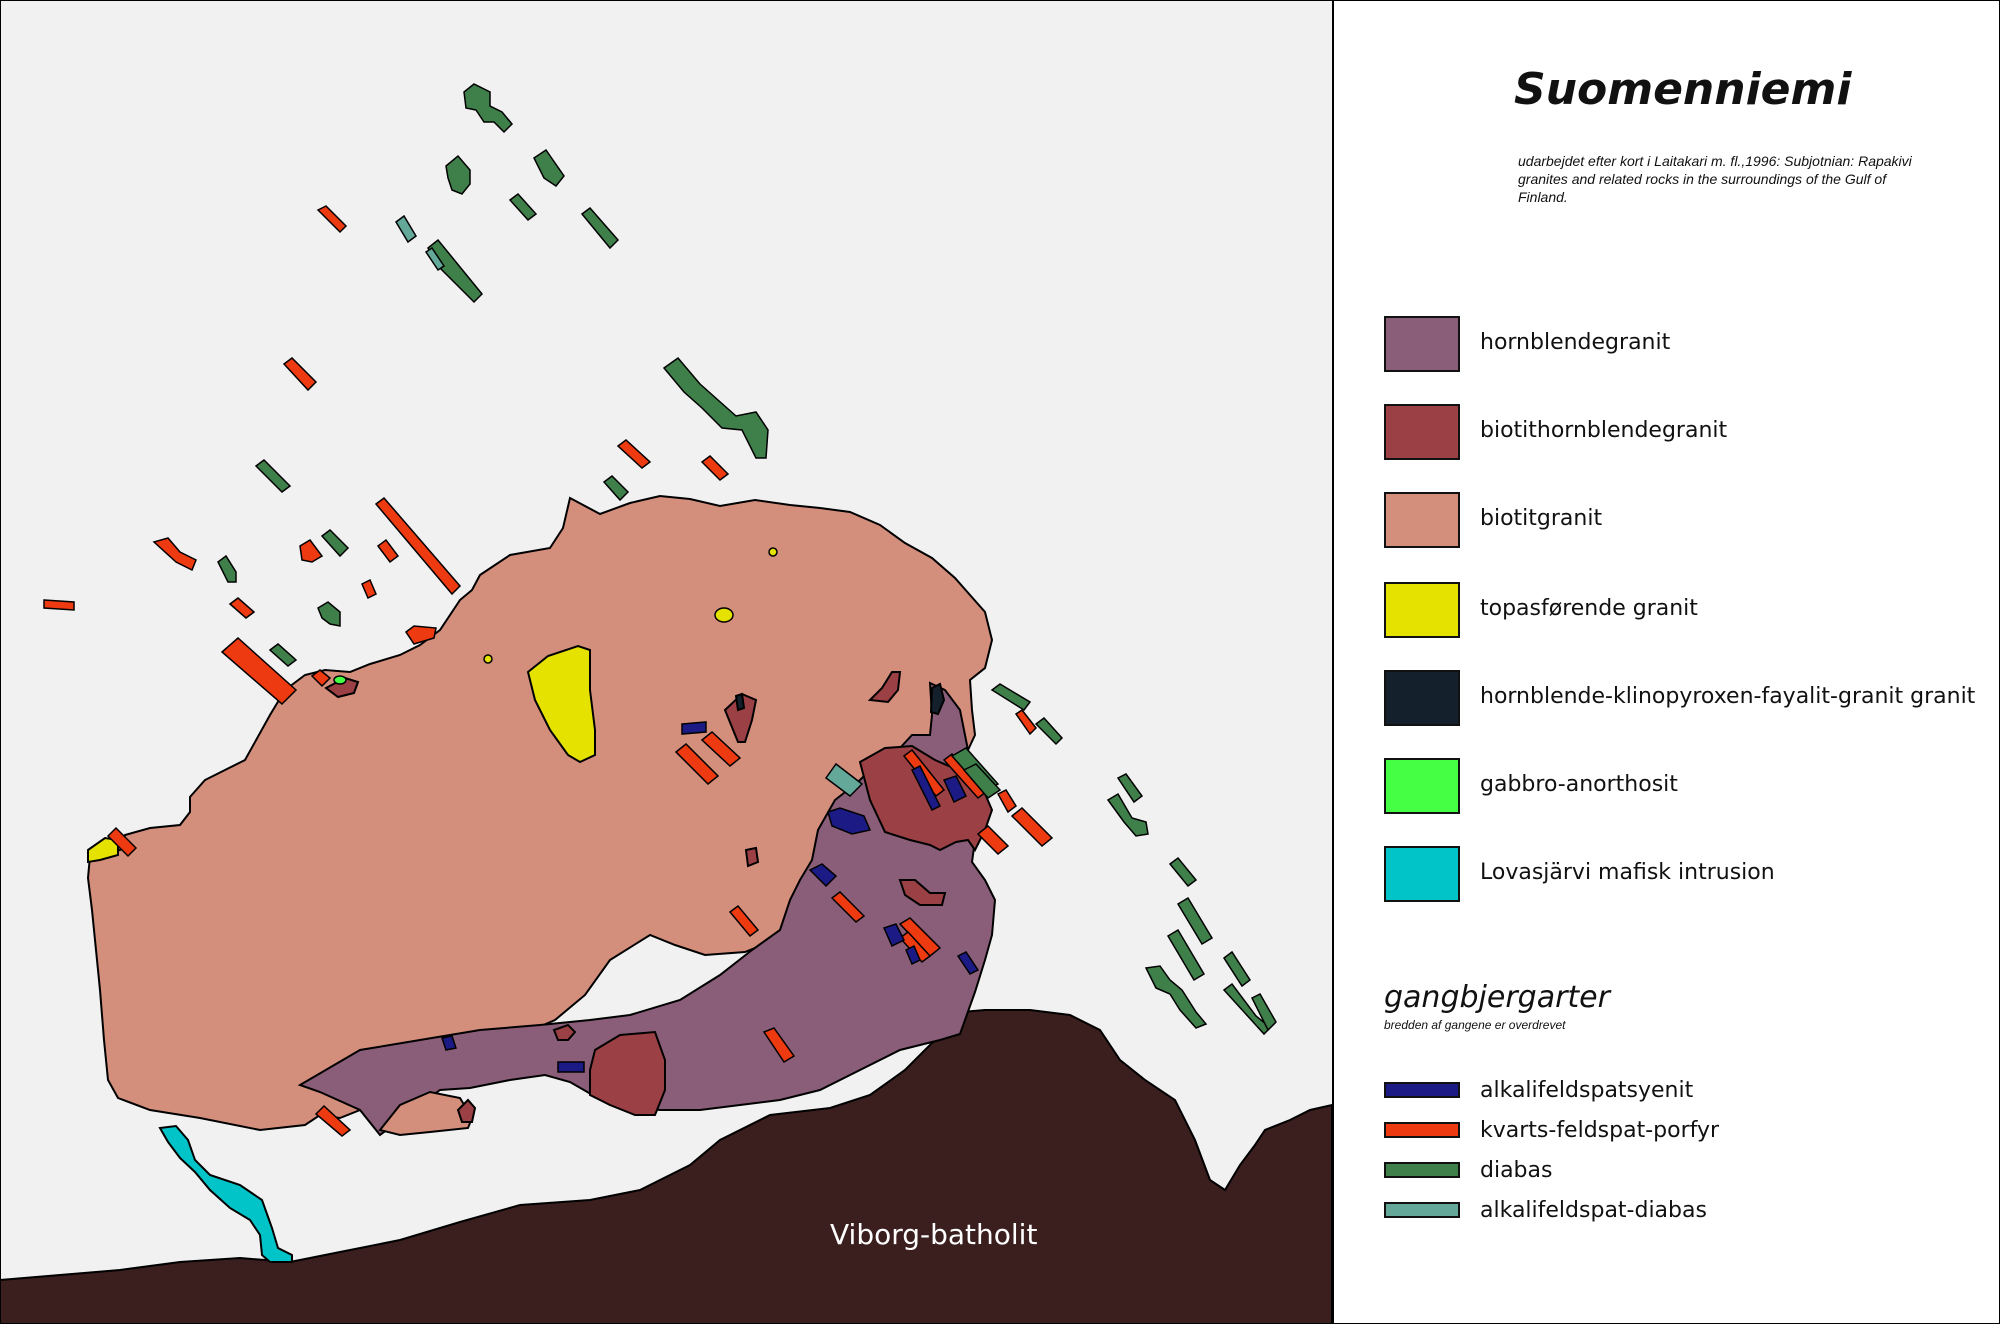  What do you see at coordinates (1593, 1210) in the screenshot?
I see `dike-legend-label: alkalifeldspat-diabas` at bounding box center [1593, 1210].